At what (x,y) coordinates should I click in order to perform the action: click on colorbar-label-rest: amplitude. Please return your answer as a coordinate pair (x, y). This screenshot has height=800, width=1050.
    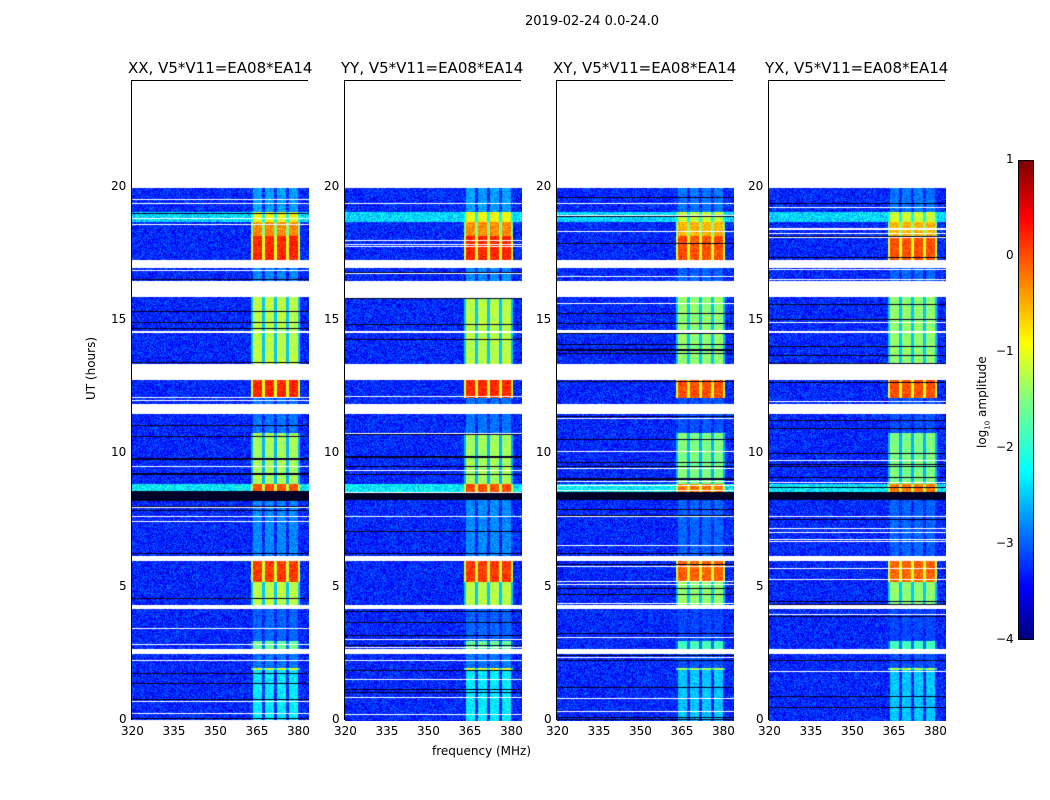
    Looking at the image, I should click on (982, 388).